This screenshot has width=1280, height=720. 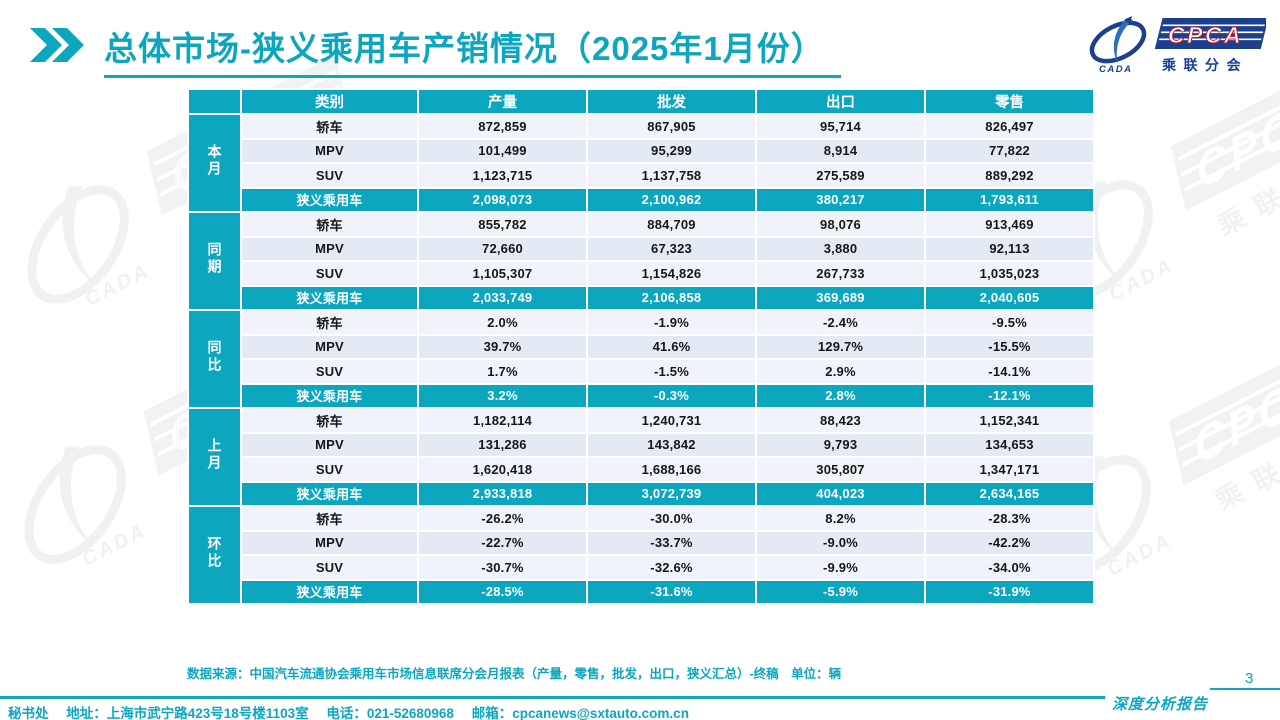 I want to click on value-cell: 1,105,307, so click(x=502, y=273).